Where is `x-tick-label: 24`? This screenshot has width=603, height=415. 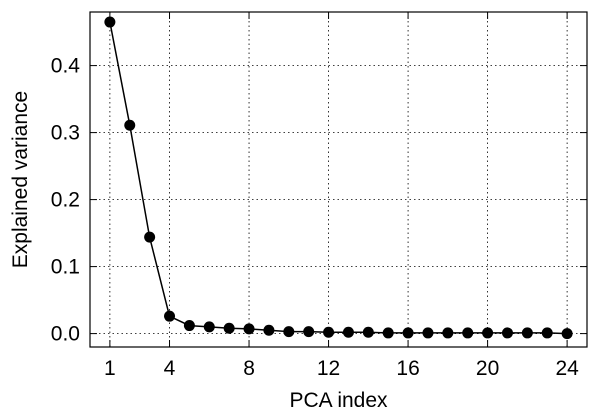
x-tick-label: 24 is located at coordinates (567, 368).